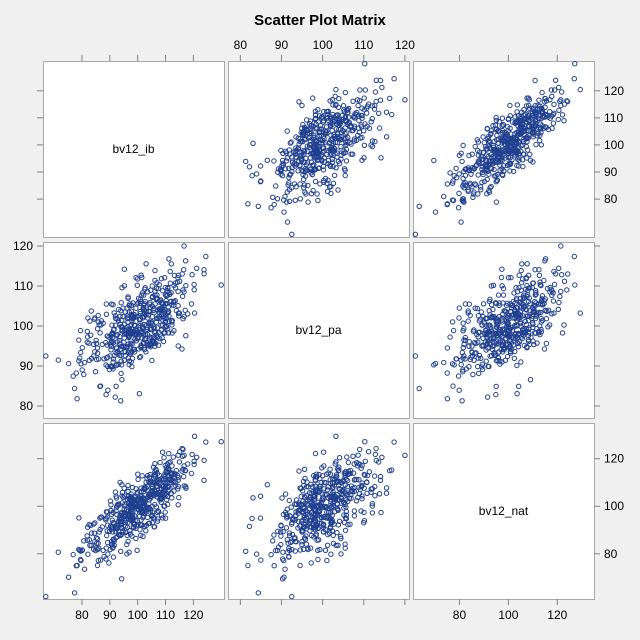  Describe the element at coordinates (165, 615) in the screenshot. I see `x-tick-label: 110` at that location.